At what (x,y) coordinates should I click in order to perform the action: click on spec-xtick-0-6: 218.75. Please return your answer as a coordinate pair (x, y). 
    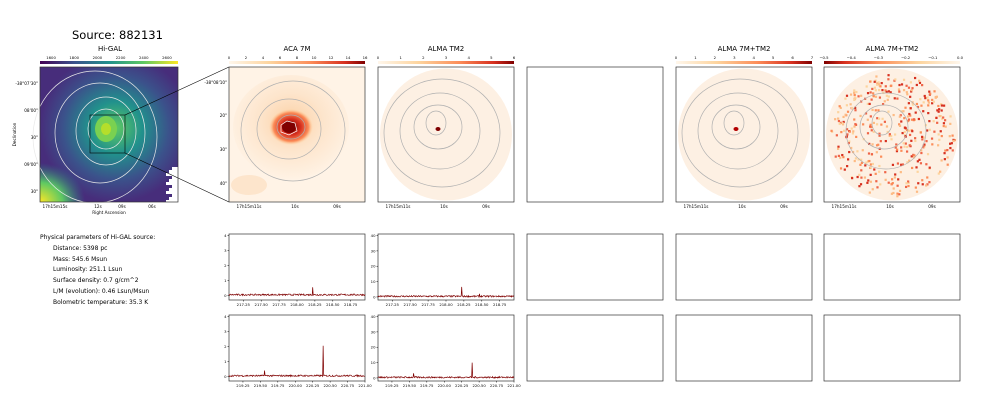
    Looking at the image, I should click on (351, 304).